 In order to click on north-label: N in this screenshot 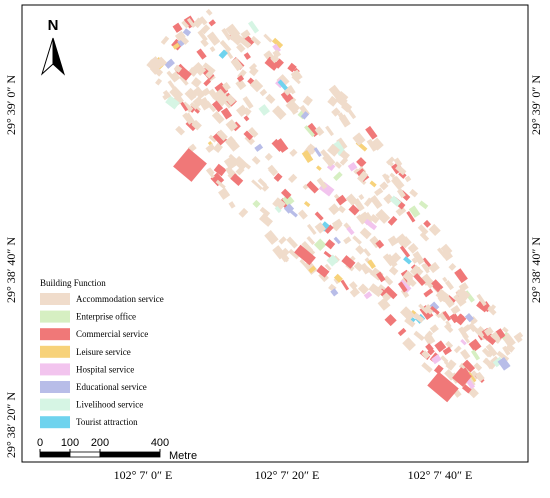, I will do `click(53, 25)`.